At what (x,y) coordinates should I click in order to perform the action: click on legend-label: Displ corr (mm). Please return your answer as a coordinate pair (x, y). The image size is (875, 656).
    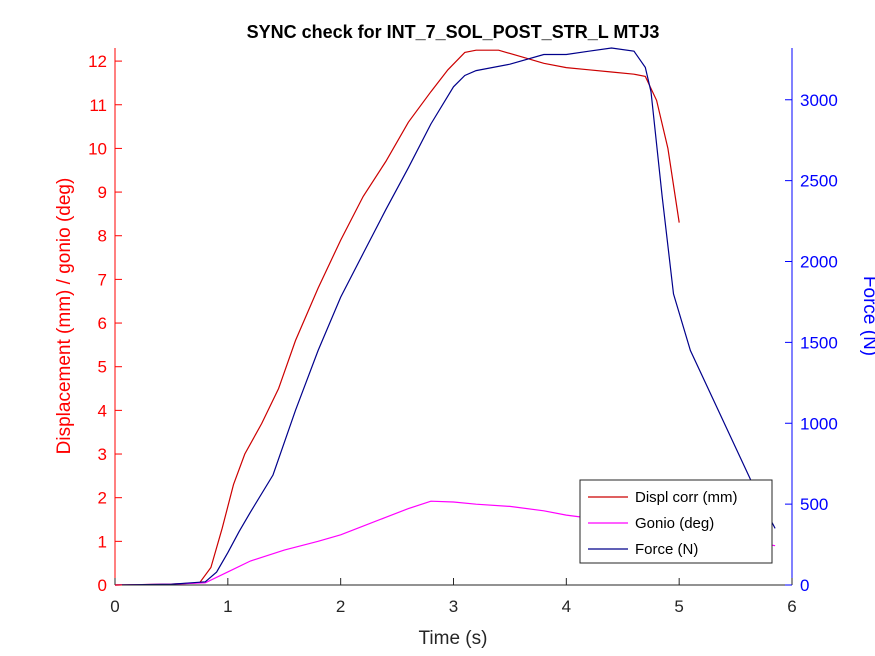
    Looking at the image, I should click on (686, 497).